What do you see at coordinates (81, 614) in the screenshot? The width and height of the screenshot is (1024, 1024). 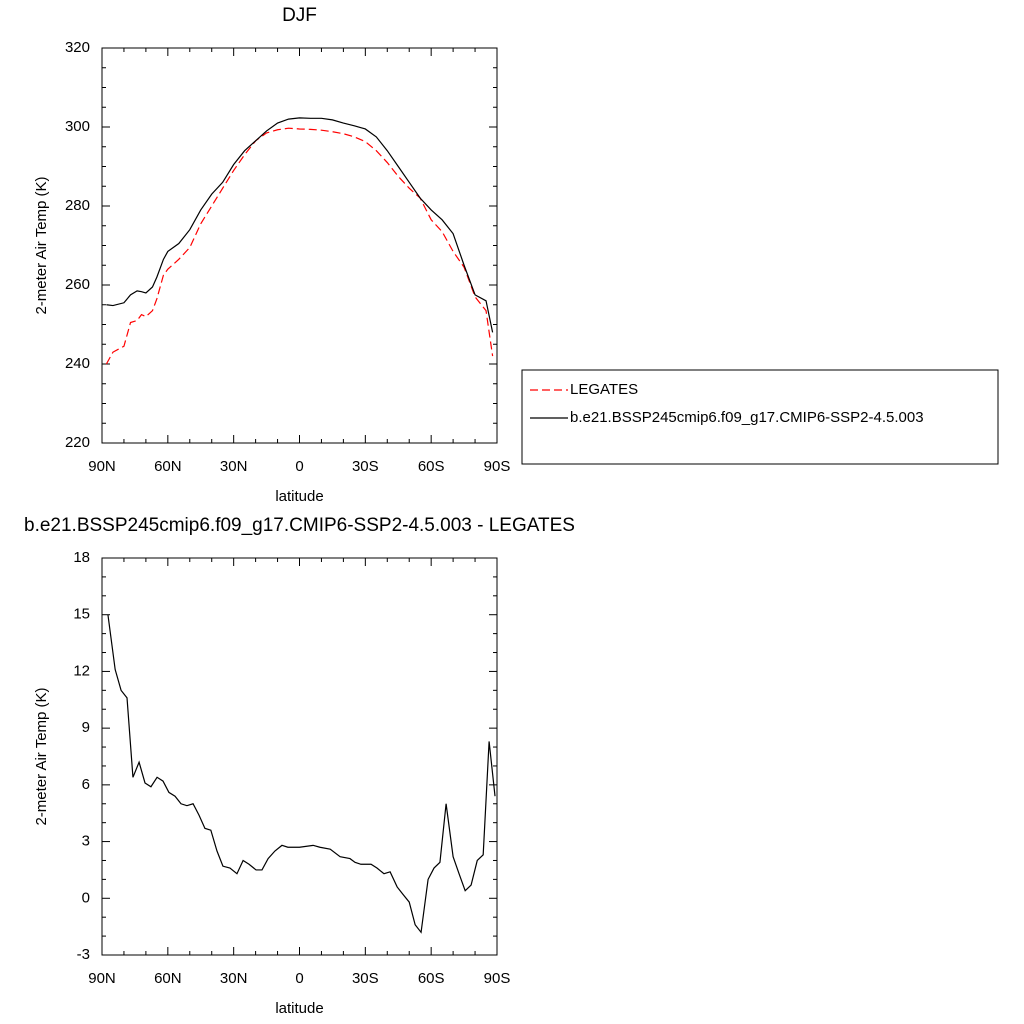 I see `y-tick-label: 15` at bounding box center [81, 614].